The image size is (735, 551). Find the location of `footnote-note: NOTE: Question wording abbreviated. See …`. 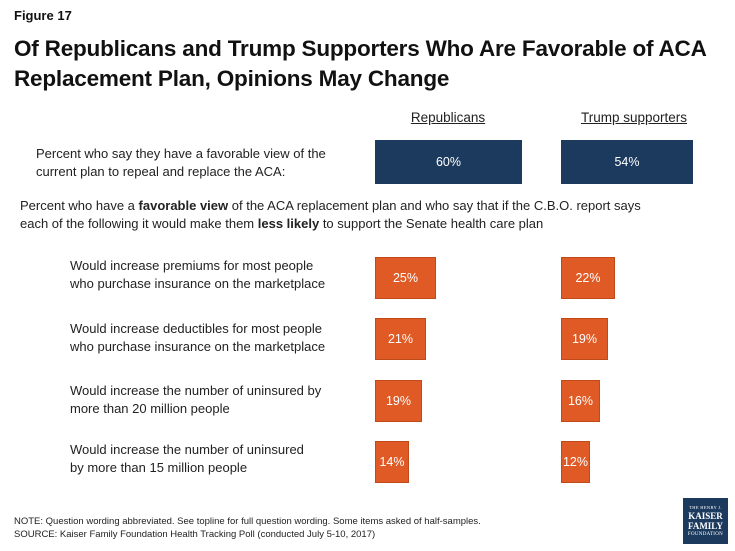

footnote-note: NOTE: Question wording abbreviated. See … is located at coordinates (247, 521).